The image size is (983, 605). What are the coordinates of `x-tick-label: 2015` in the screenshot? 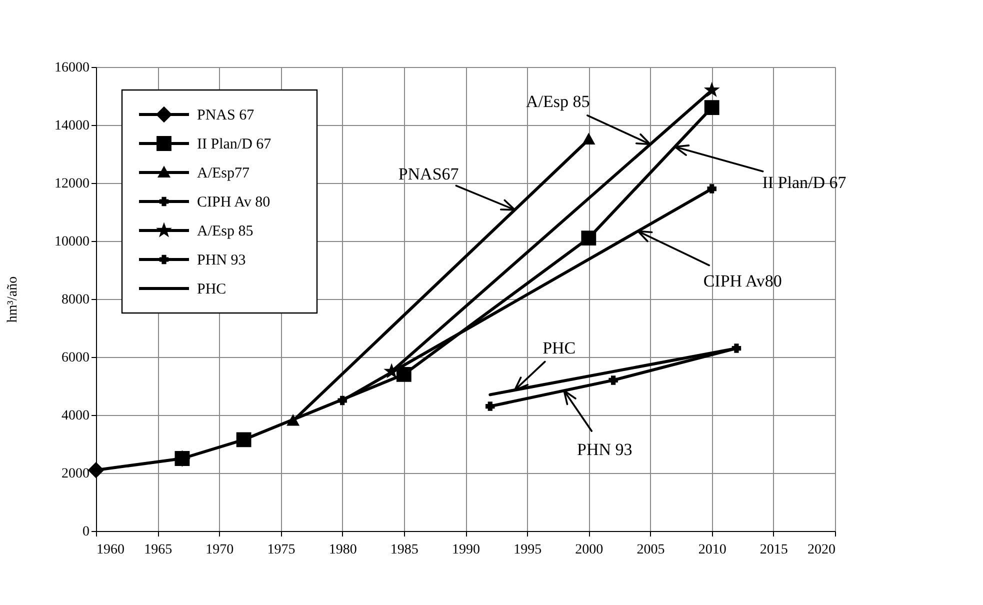 It's located at (774, 550).